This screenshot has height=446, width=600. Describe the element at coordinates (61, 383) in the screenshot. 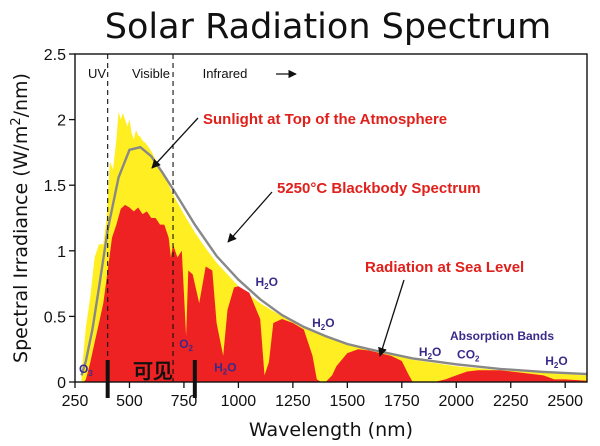

I see `y-tick-label: 0` at that location.